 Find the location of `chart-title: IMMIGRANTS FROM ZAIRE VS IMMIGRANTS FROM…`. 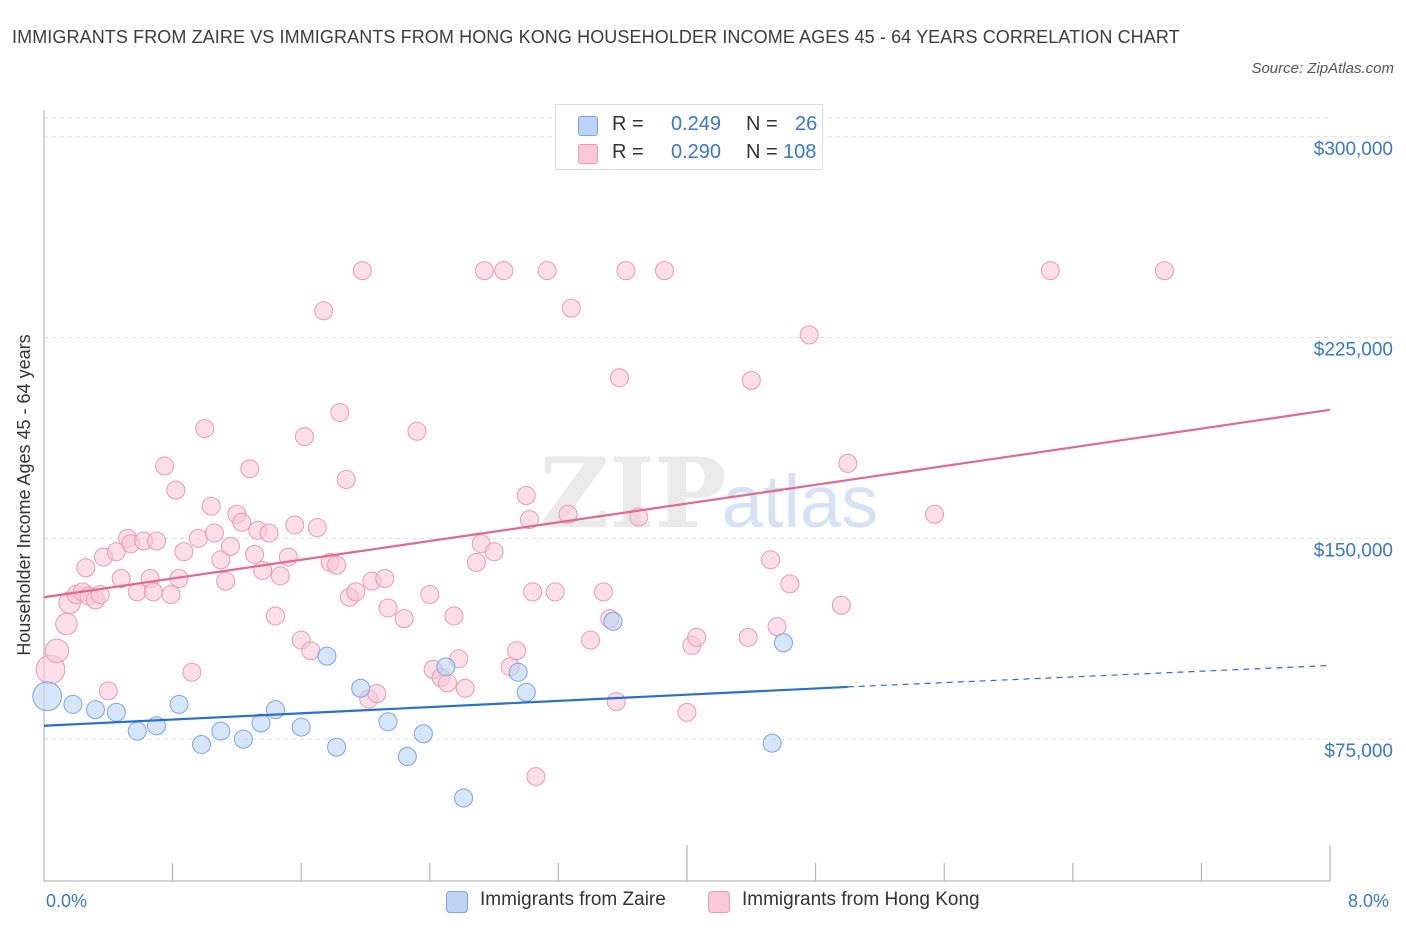

chart-title: IMMIGRANTS FROM ZAIRE VS IMMIGRANTS FROM… is located at coordinates (596, 37).